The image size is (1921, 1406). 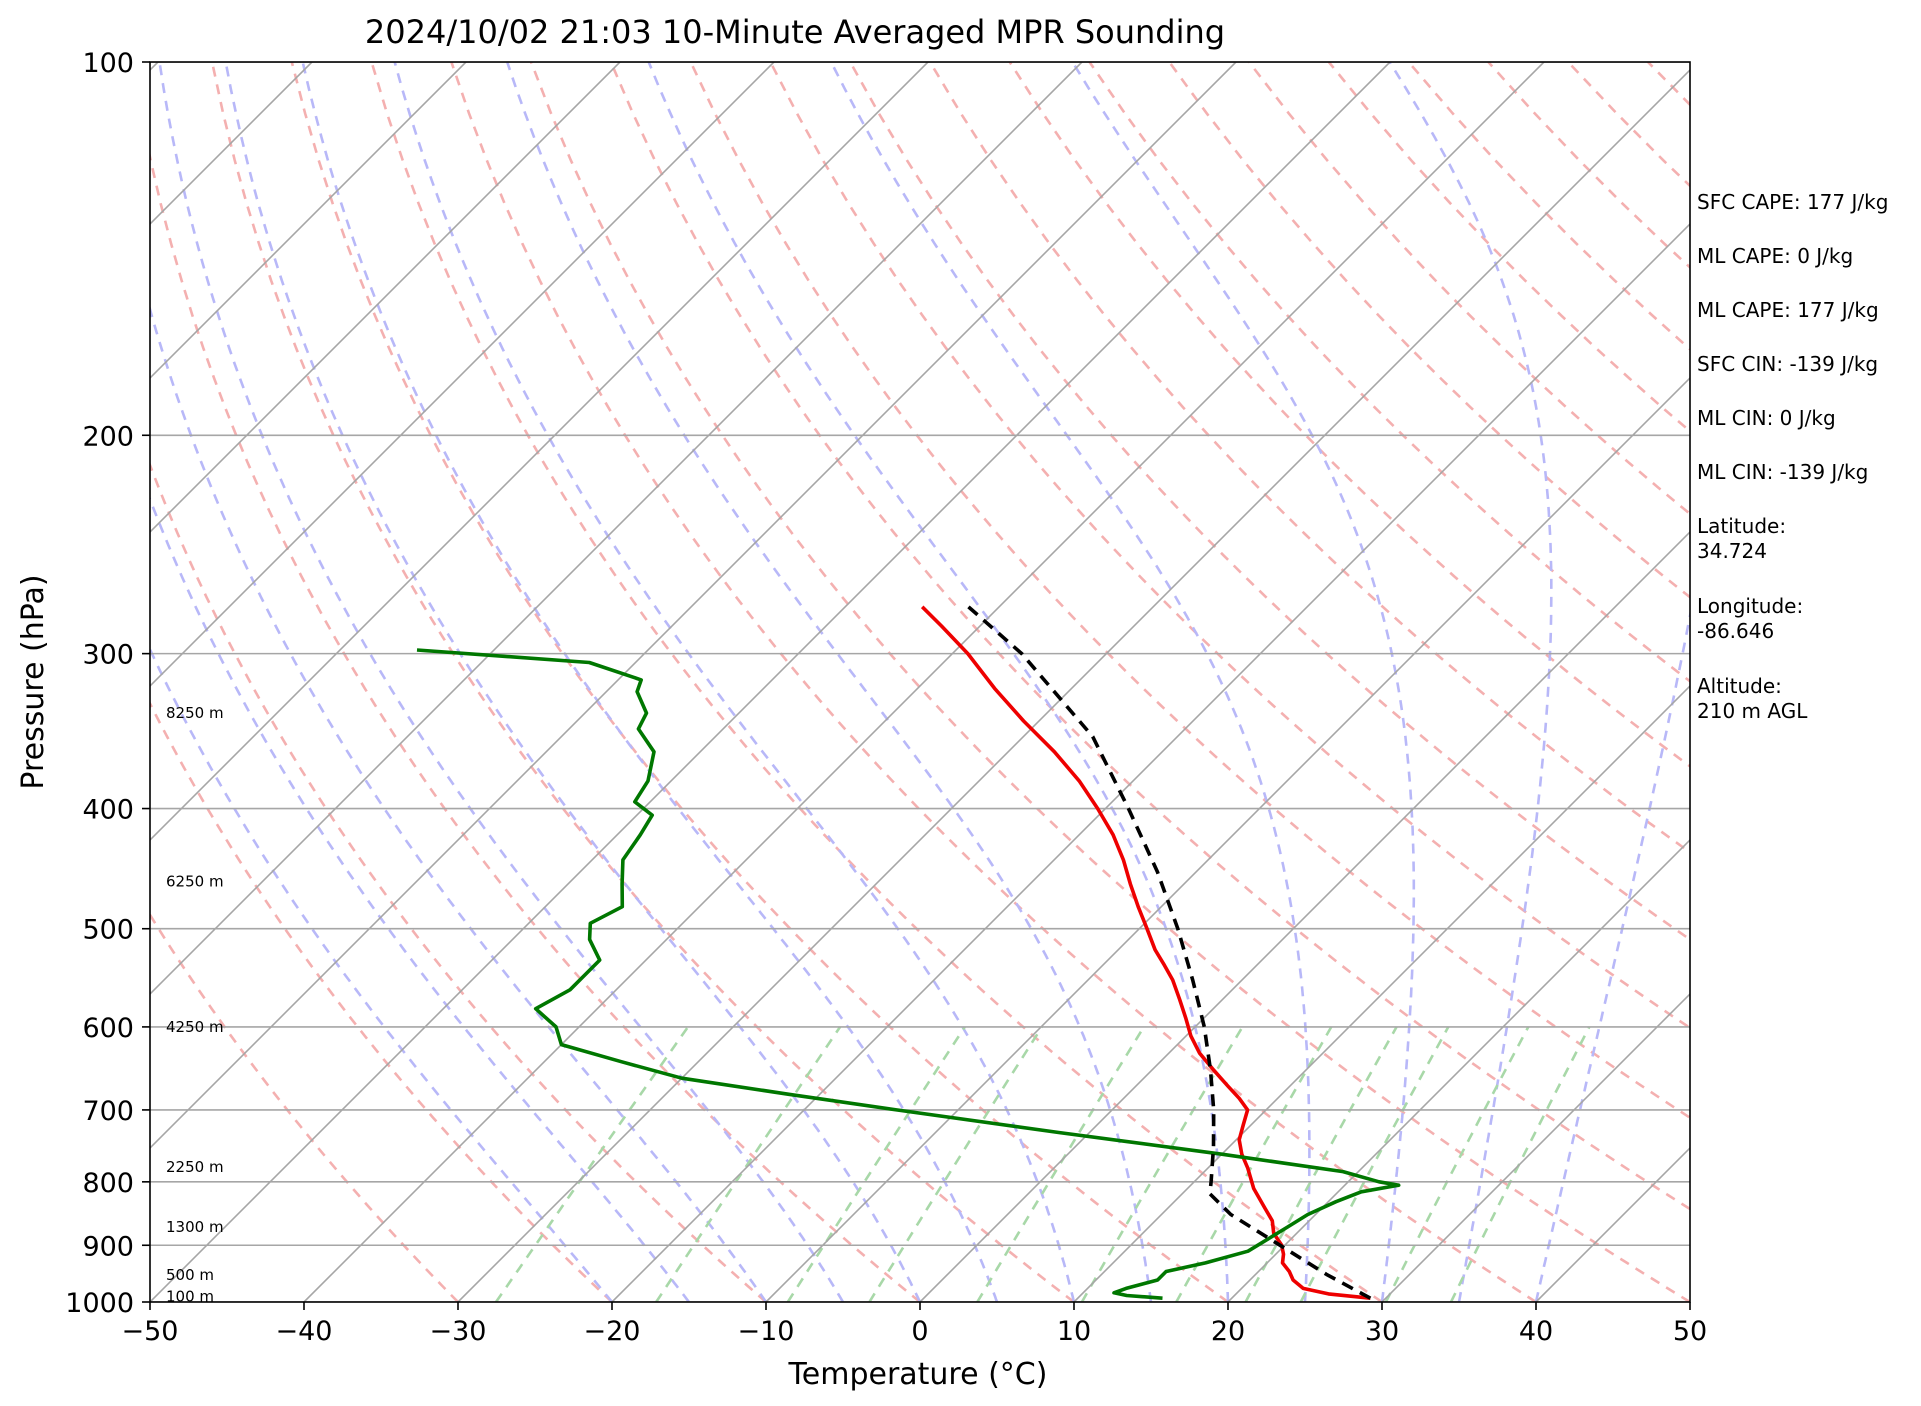 I want to click on height-label: 2250 m, so click(x=195, y=1167).